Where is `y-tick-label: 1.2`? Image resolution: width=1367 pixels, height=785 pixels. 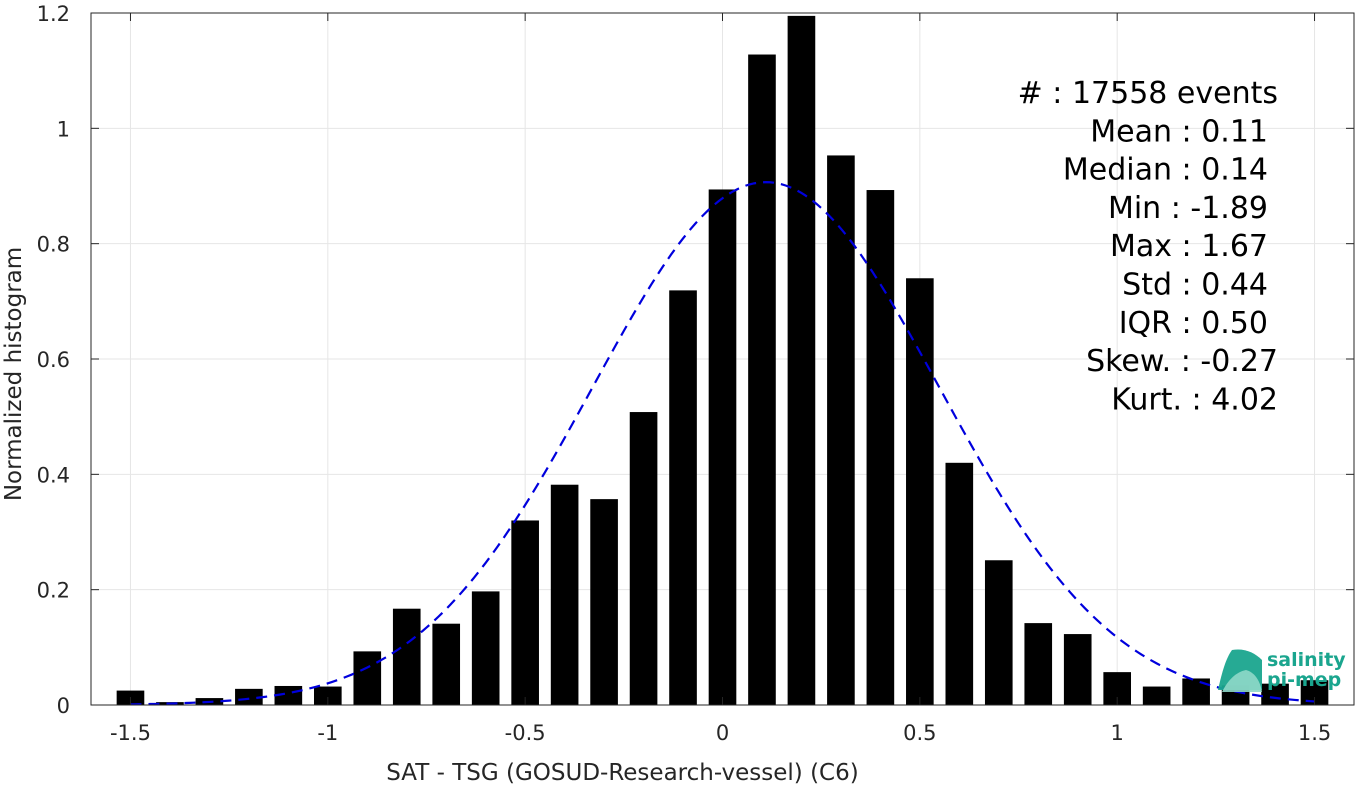 y-tick-label: 1.2 is located at coordinates (53, 14).